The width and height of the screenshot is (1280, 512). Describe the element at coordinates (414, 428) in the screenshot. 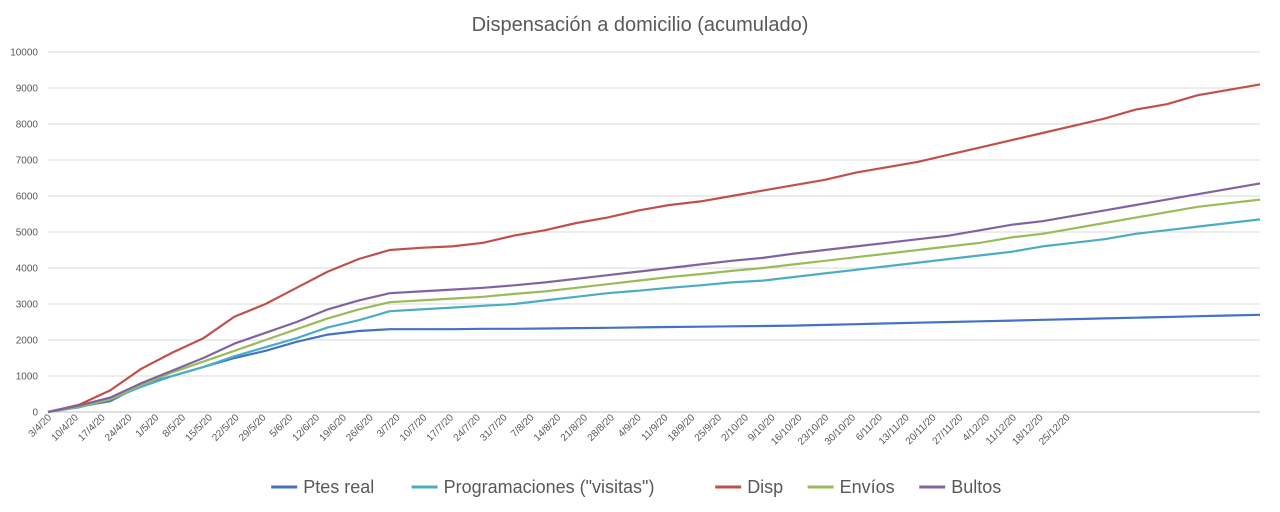

I see `x-tick-label: 10/7/20` at that location.